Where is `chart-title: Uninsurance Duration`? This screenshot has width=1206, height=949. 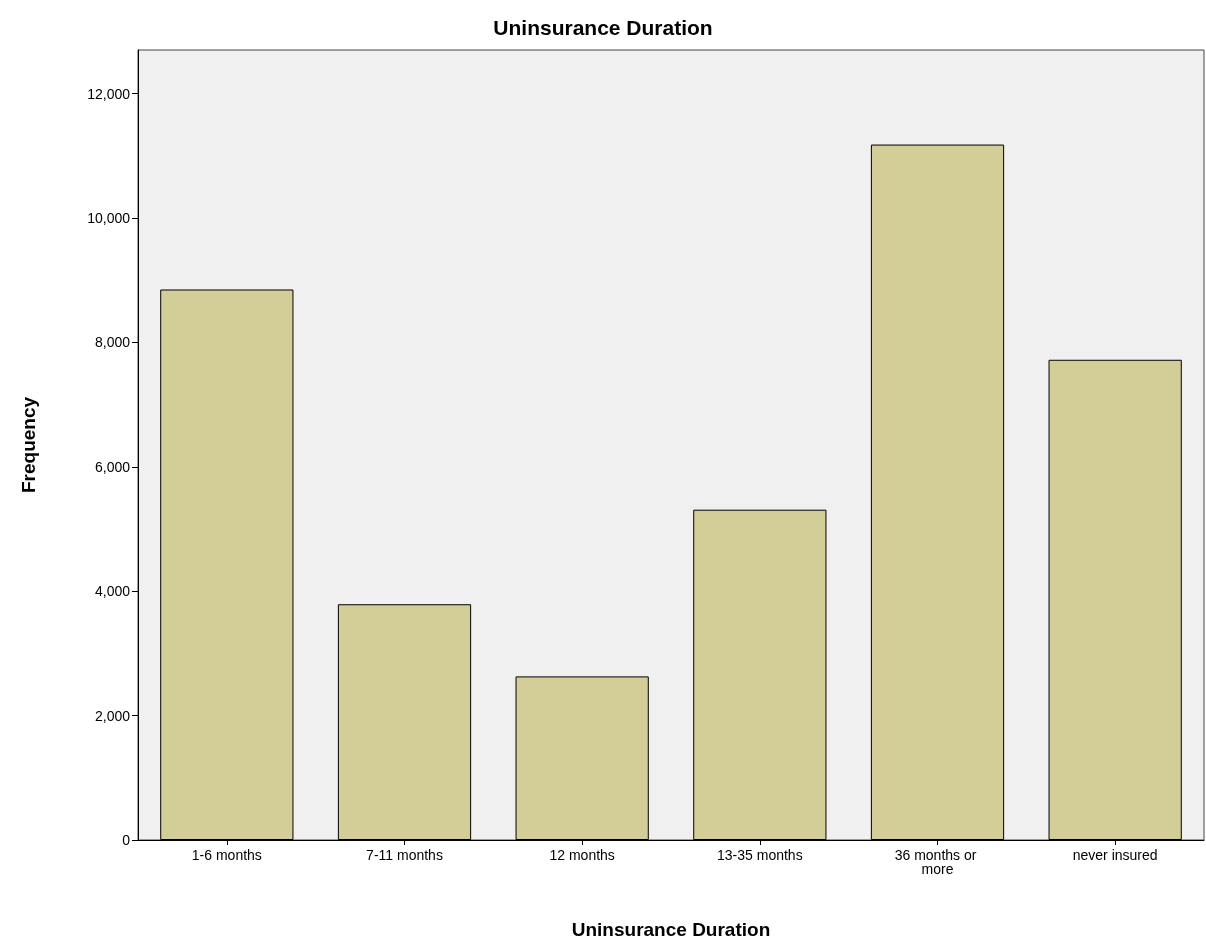
chart-title: Uninsurance Duration is located at coordinates (603, 27).